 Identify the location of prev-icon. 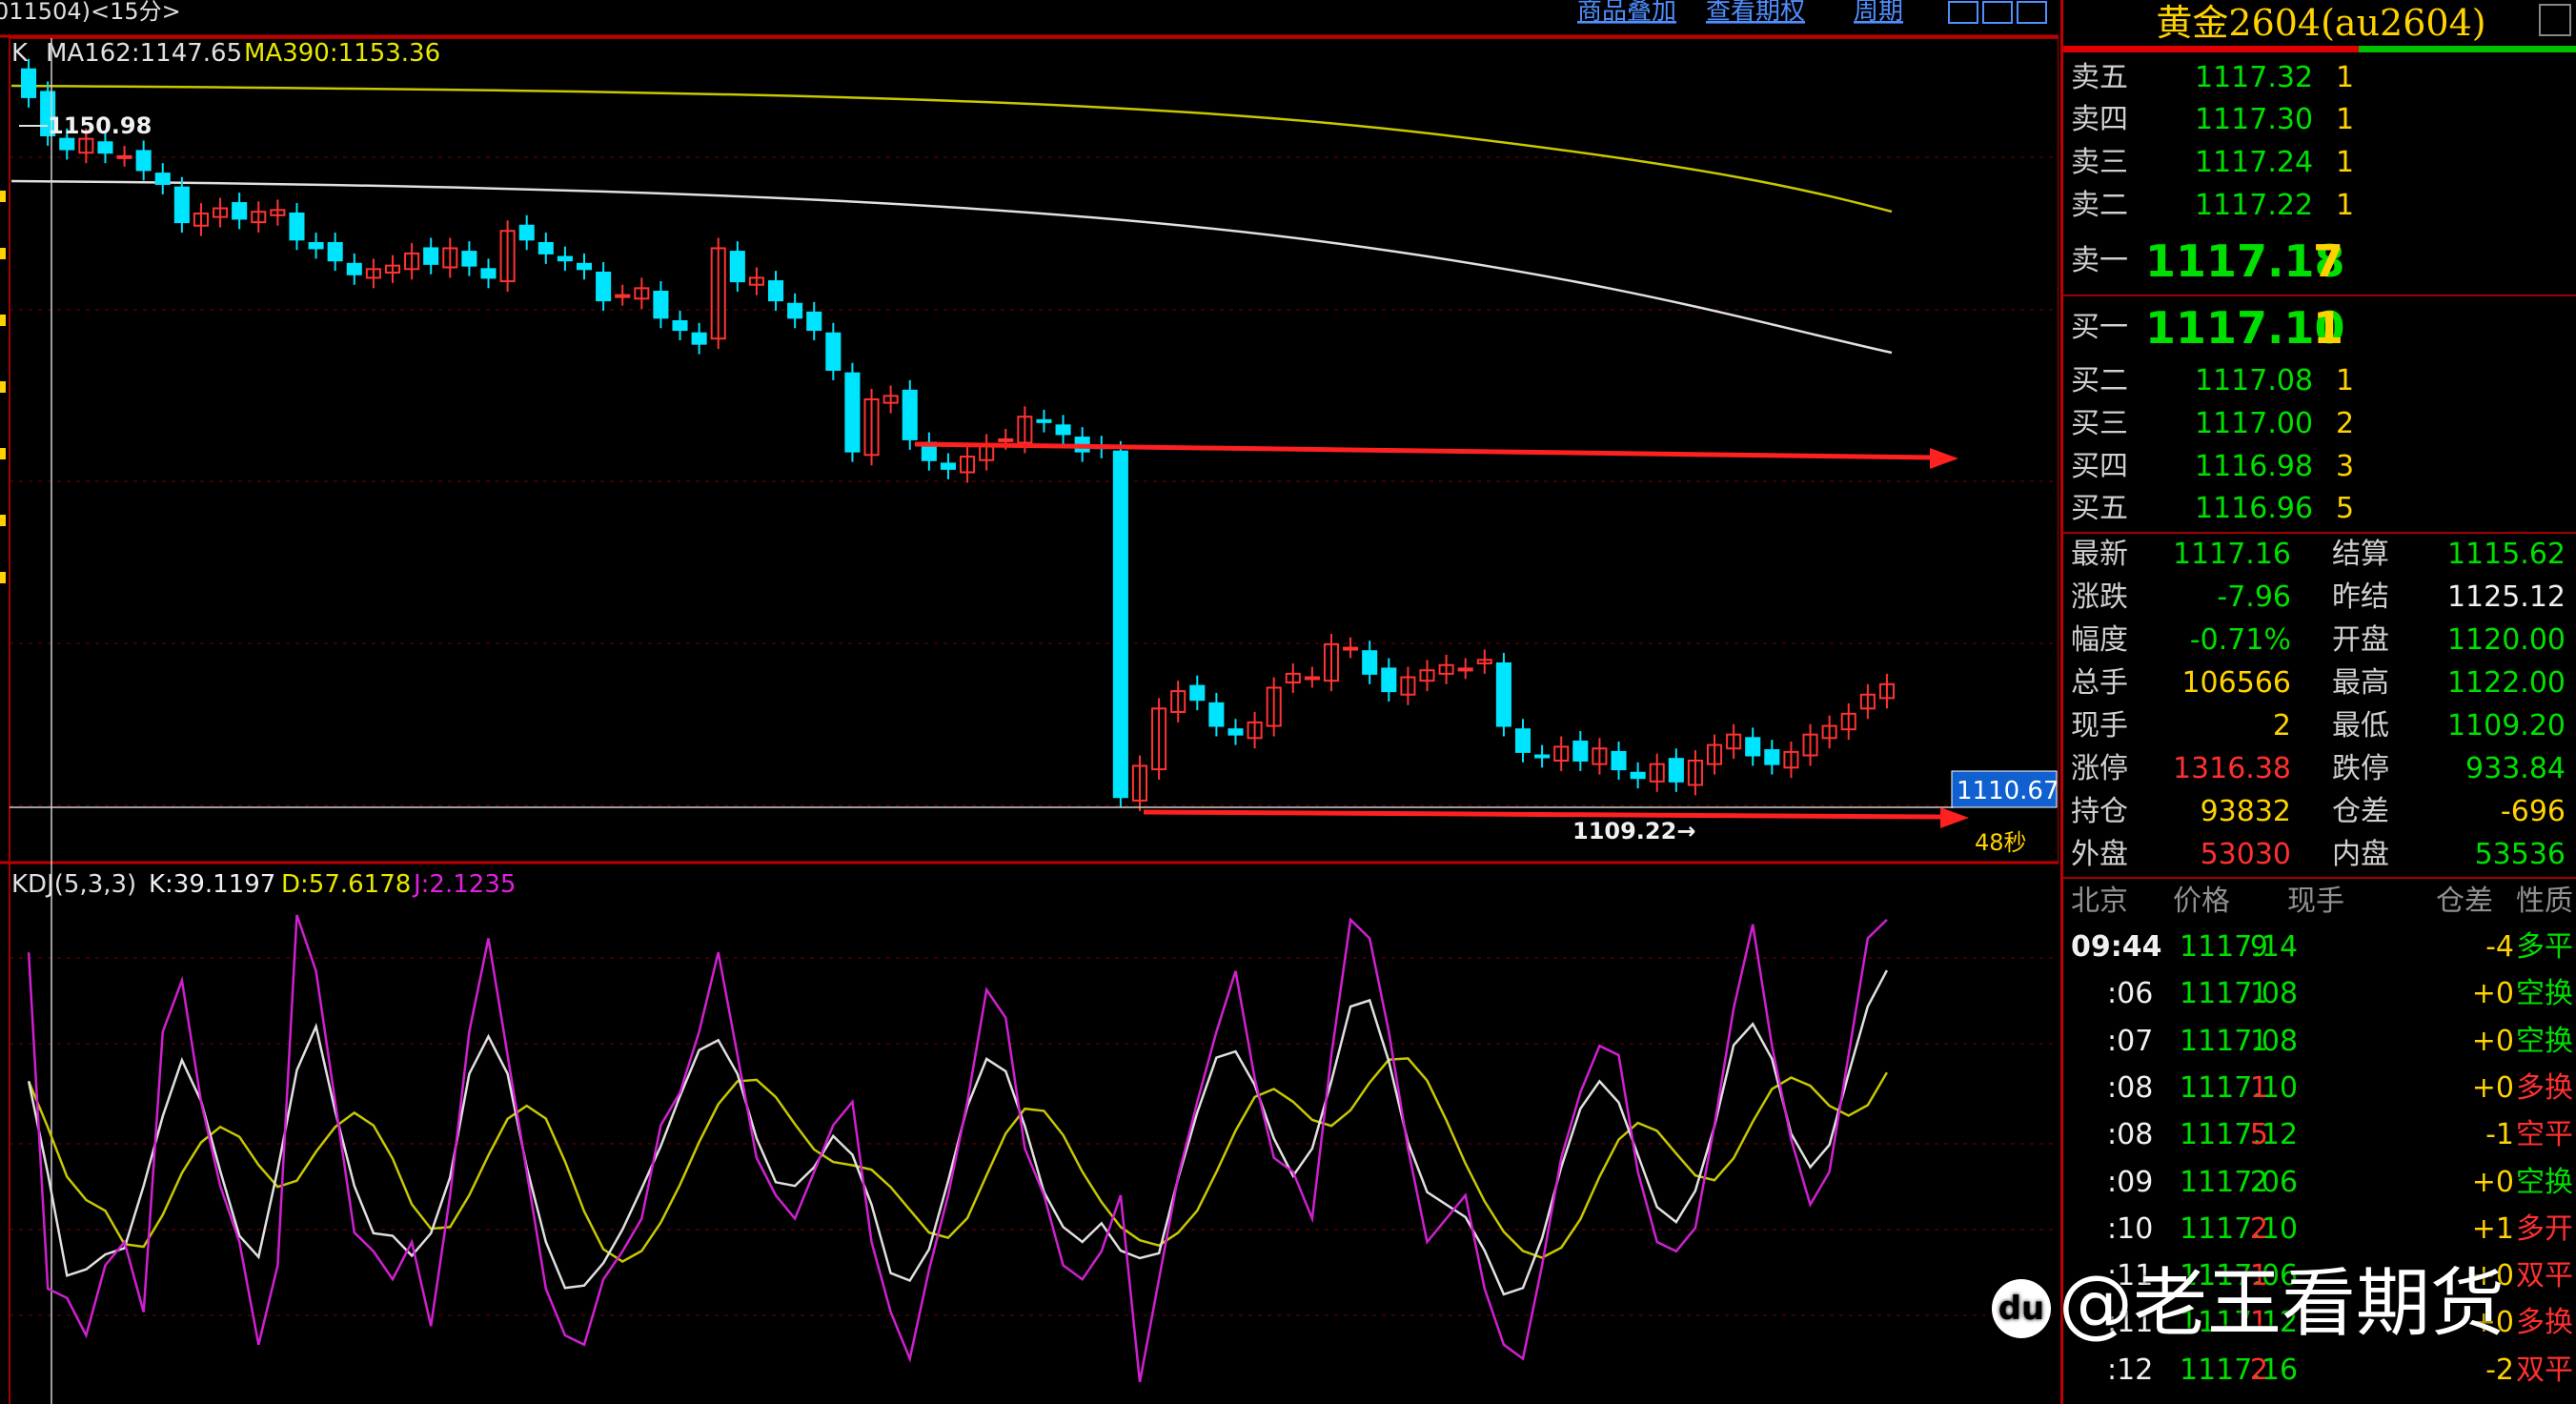
(1963, 13).